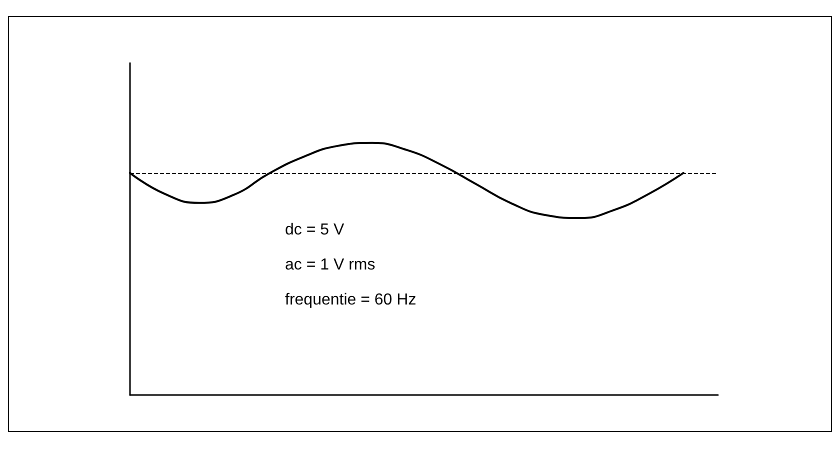  I want to click on annotation: ac = 1 V rms, so click(330, 265).